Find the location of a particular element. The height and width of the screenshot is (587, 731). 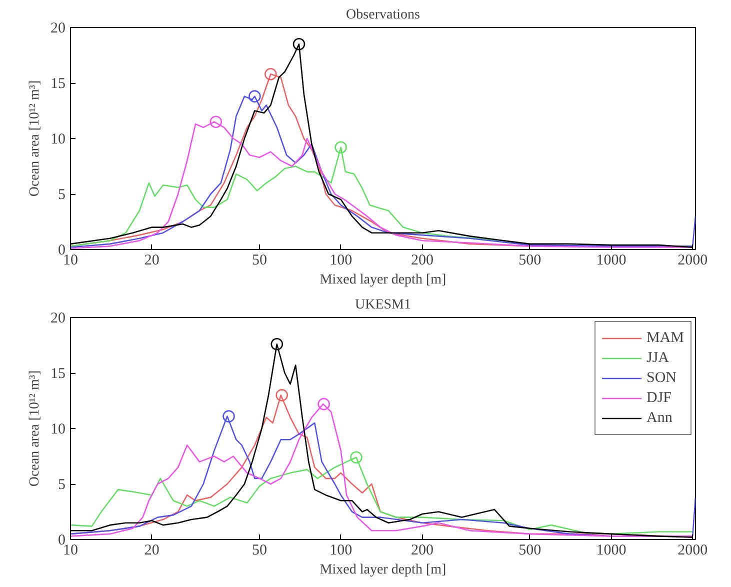

legend-label: SON is located at coordinates (661, 378).